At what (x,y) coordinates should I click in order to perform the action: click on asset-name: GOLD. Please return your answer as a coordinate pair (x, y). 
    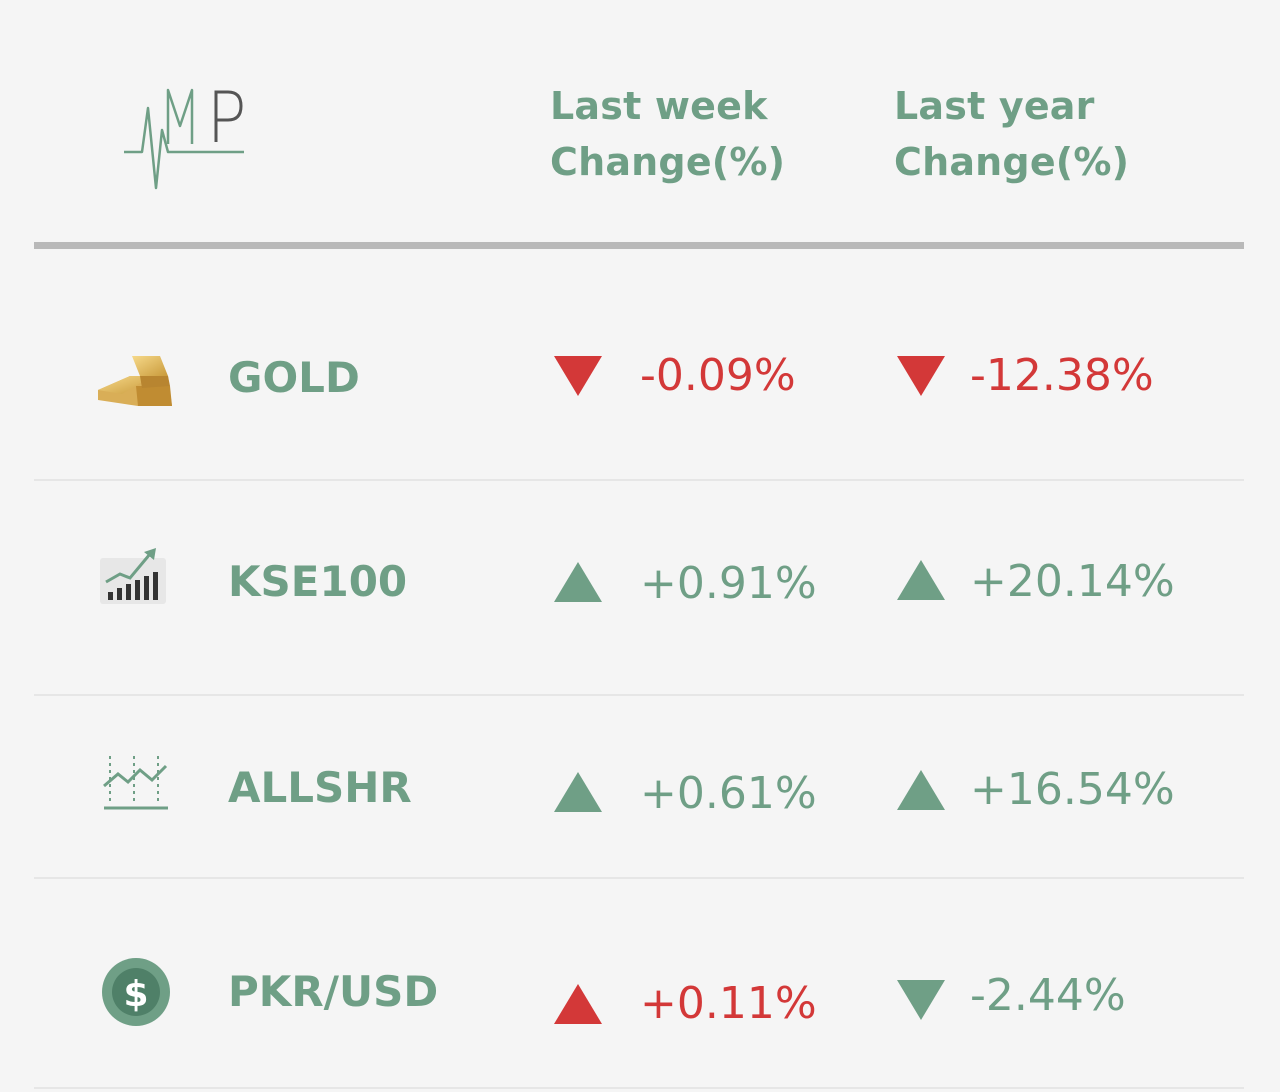
    Looking at the image, I should click on (294, 377).